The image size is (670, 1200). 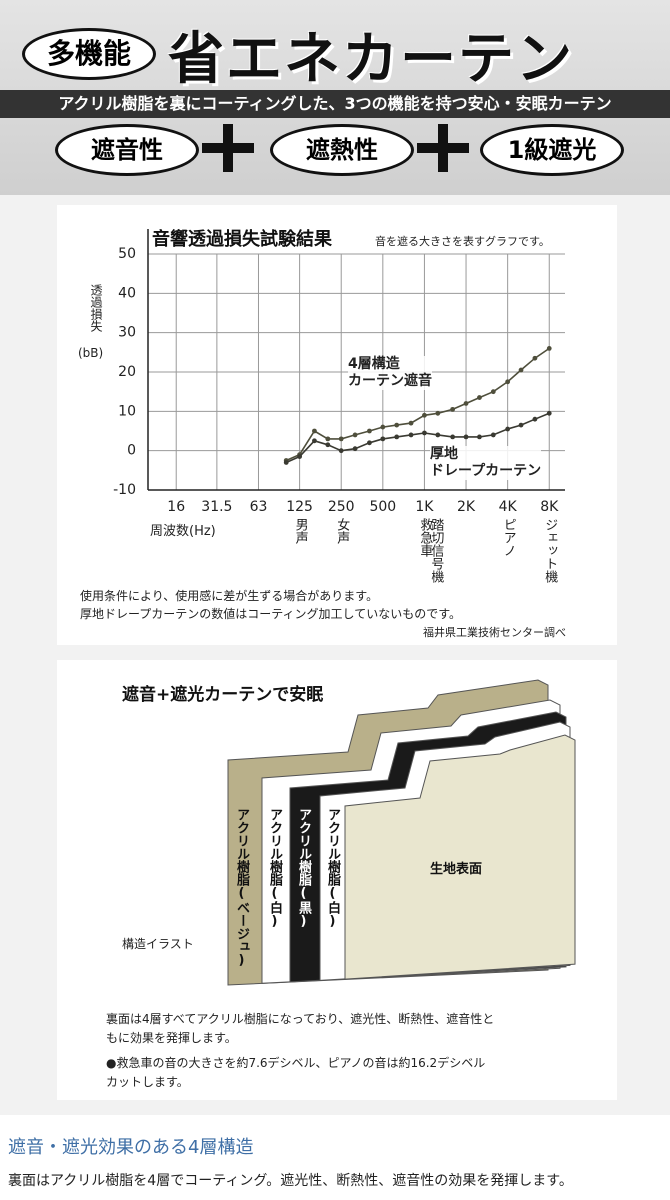 What do you see at coordinates (436, 550) in the screenshot?
I see `x-annotation: 踏切信号機` at bounding box center [436, 550].